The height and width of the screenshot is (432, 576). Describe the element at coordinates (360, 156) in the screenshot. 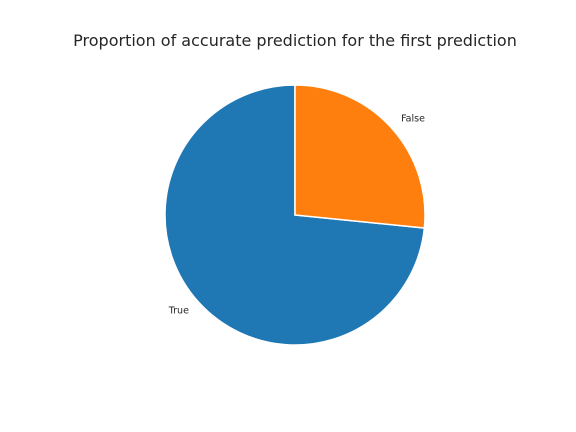

I see `pie-slice-false` at that location.